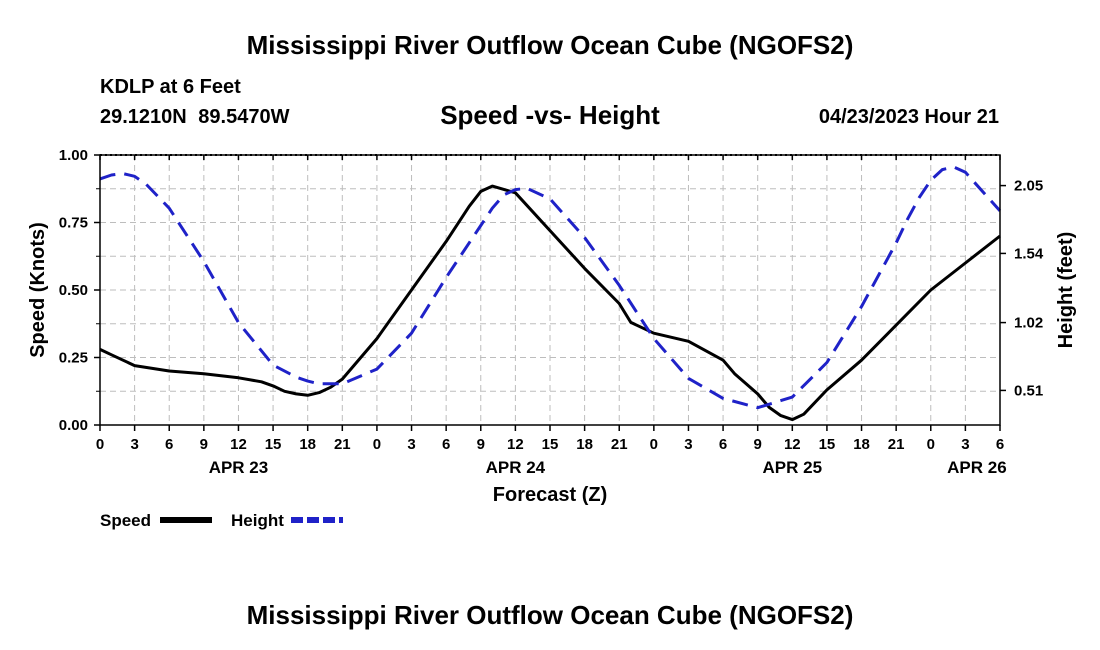 The image size is (1100, 650). What do you see at coordinates (38, 290) in the screenshot?
I see `y-axis-label: Speed (Knots)` at bounding box center [38, 290].